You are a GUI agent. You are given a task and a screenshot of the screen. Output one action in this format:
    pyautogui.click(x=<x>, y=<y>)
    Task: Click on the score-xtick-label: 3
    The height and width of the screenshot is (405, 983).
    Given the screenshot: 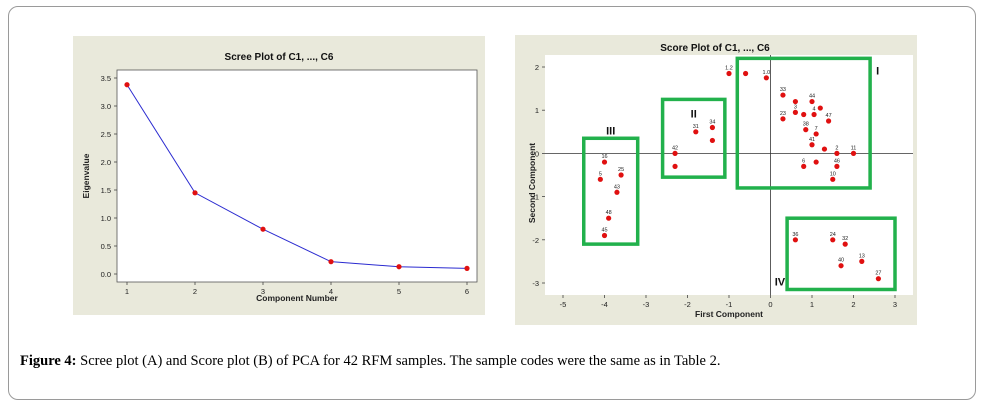 What is the action you would take?
    pyautogui.click(x=895, y=304)
    